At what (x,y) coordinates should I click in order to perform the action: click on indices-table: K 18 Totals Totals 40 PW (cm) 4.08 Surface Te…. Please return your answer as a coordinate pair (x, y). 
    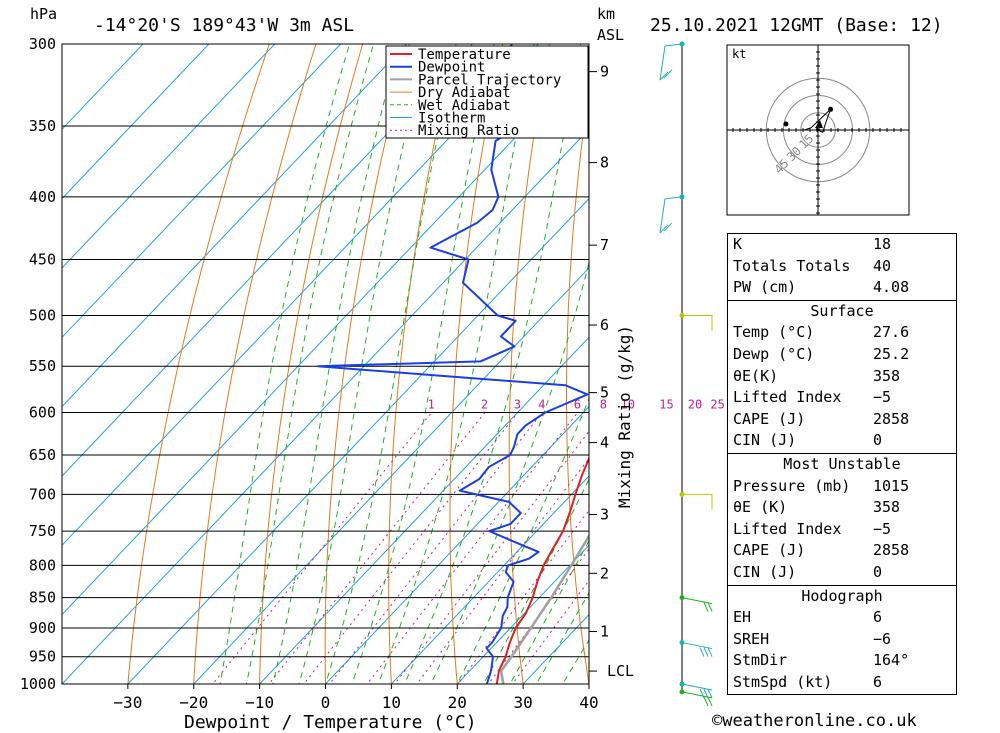
    Looking at the image, I should click on (842, 464).